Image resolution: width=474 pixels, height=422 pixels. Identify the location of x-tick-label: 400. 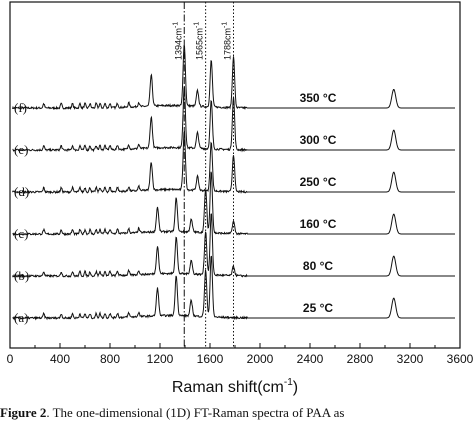
(60, 359).